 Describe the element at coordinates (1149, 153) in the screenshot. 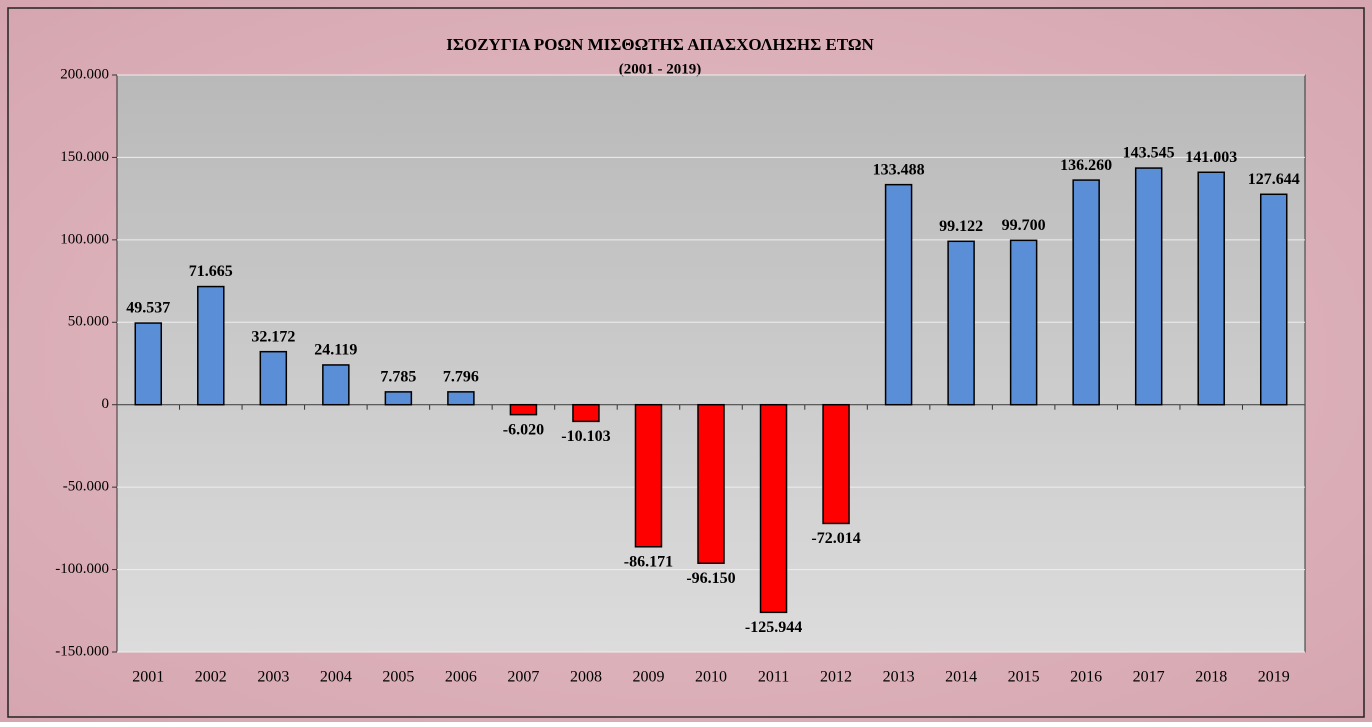

I see `data-label: 143.545` at that location.